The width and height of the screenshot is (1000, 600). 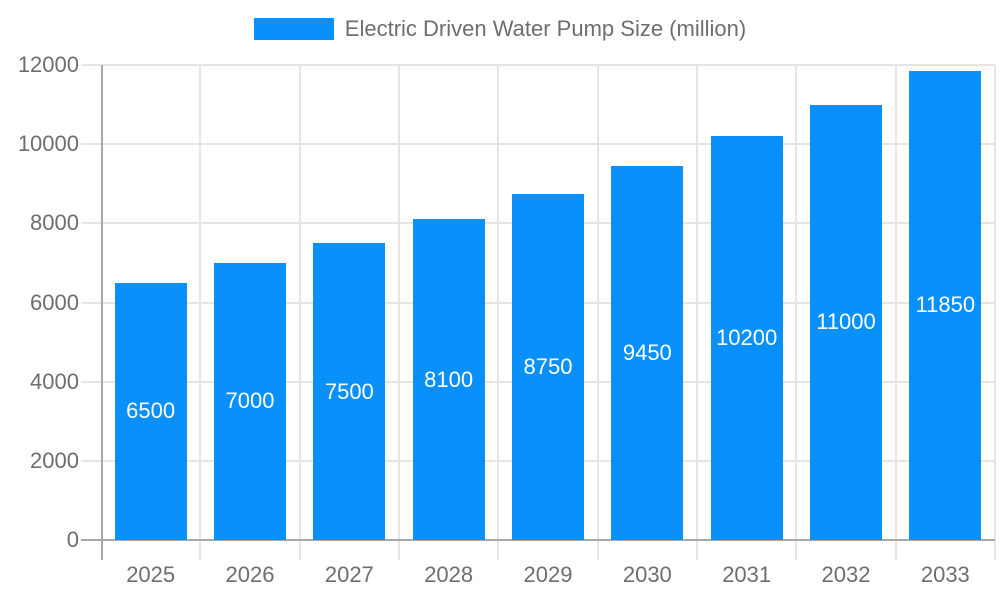 What do you see at coordinates (747, 574) in the screenshot?
I see `x-tick-label: 2031` at bounding box center [747, 574].